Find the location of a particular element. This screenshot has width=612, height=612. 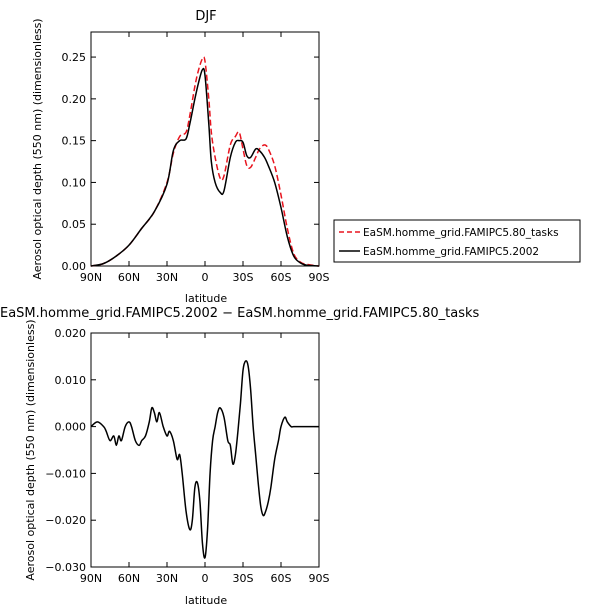

legend-label-80-tasks: EaSM.homme_grid.FAMIPC5.80_tasks is located at coordinates (461, 233).